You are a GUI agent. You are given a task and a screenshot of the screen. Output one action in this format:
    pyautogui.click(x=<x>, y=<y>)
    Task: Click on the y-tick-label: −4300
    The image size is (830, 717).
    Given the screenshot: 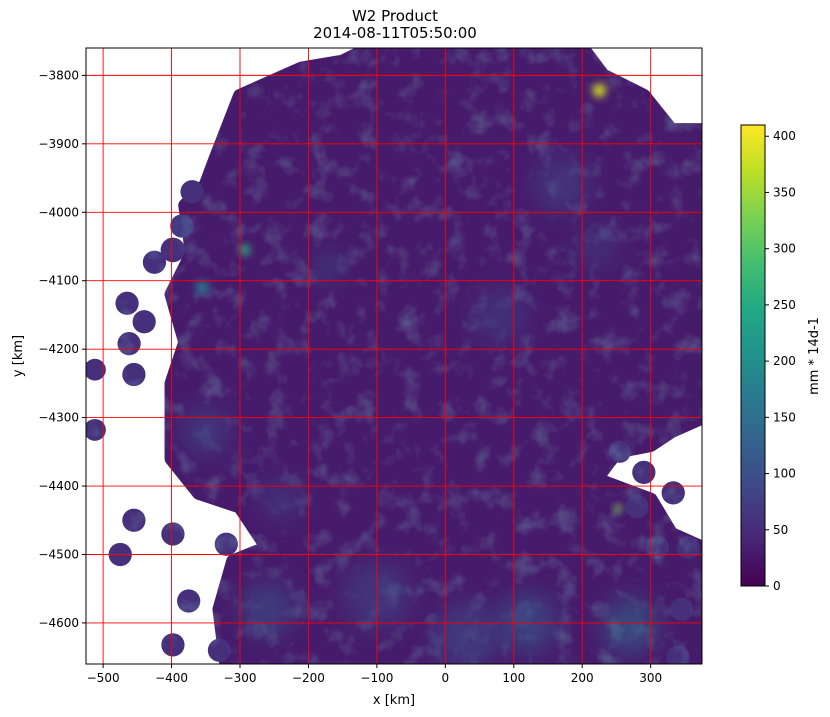 What is the action you would take?
    pyautogui.click(x=58, y=418)
    